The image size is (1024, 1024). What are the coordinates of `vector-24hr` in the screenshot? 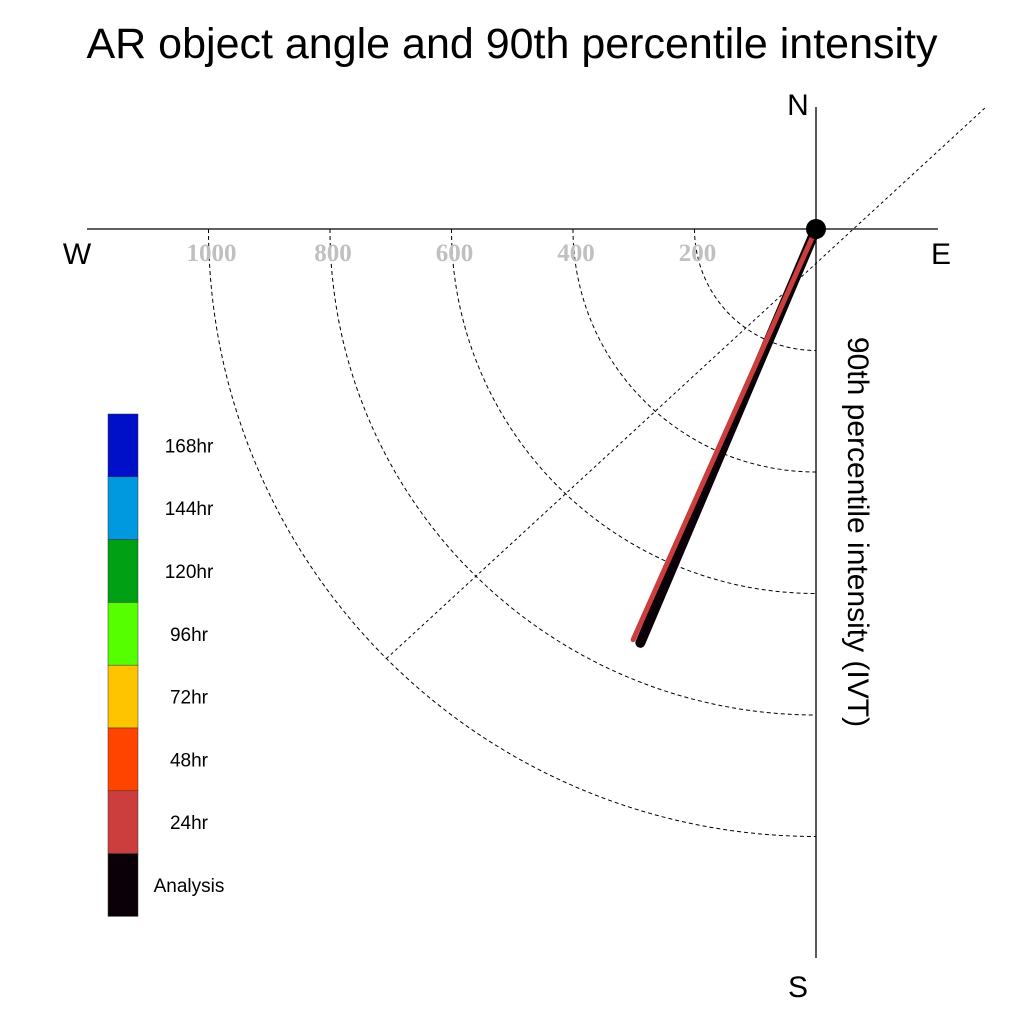 It's located at (724, 434).